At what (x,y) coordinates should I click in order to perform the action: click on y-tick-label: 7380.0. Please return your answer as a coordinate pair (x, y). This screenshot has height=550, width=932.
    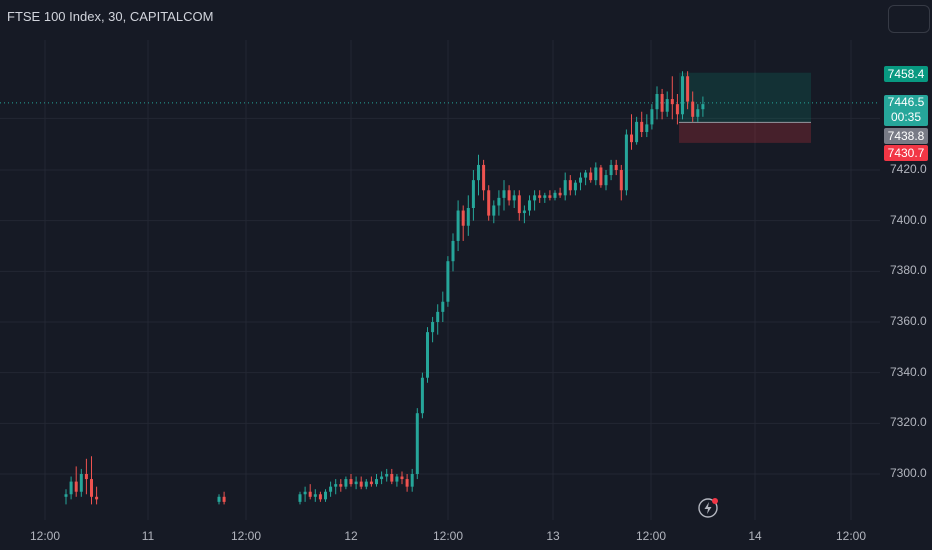
    Looking at the image, I should click on (908, 270).